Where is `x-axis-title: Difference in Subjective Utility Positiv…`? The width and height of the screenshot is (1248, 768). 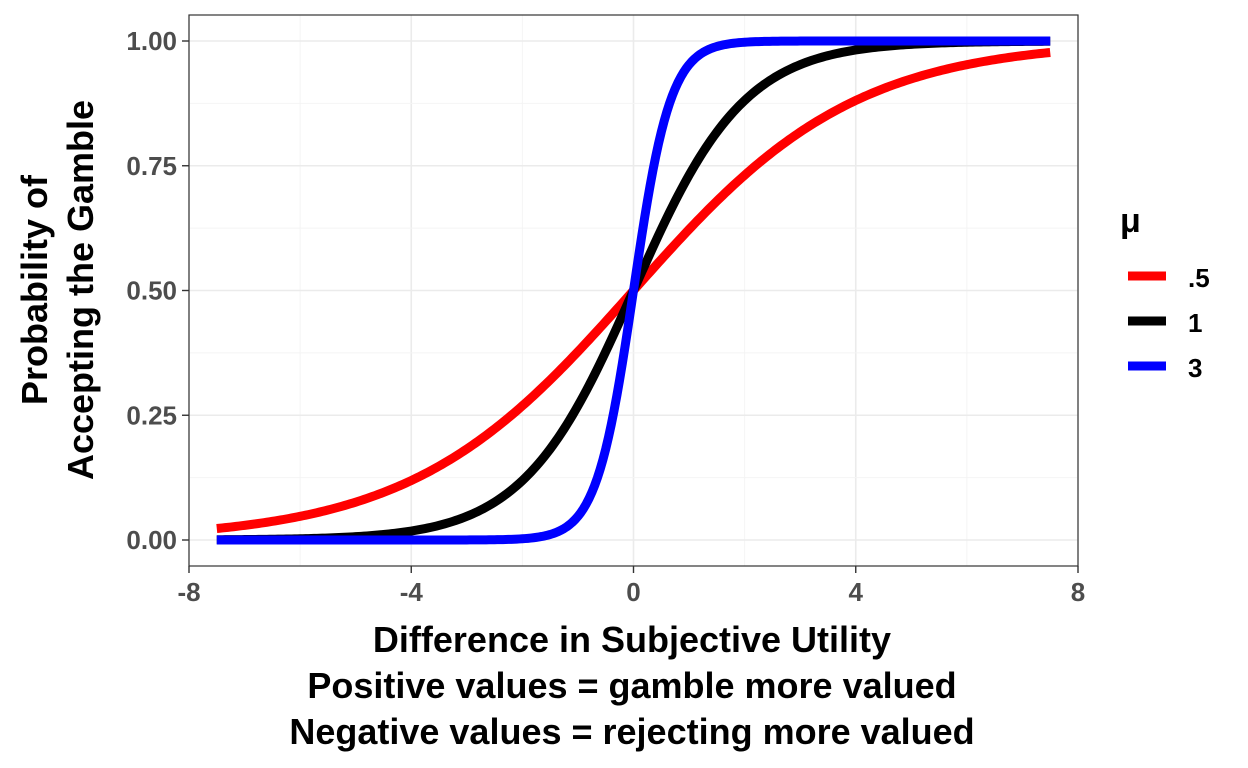
x-axis-title: Difference in Subjective Utility Positiv… is located at coordinates (631, 685).